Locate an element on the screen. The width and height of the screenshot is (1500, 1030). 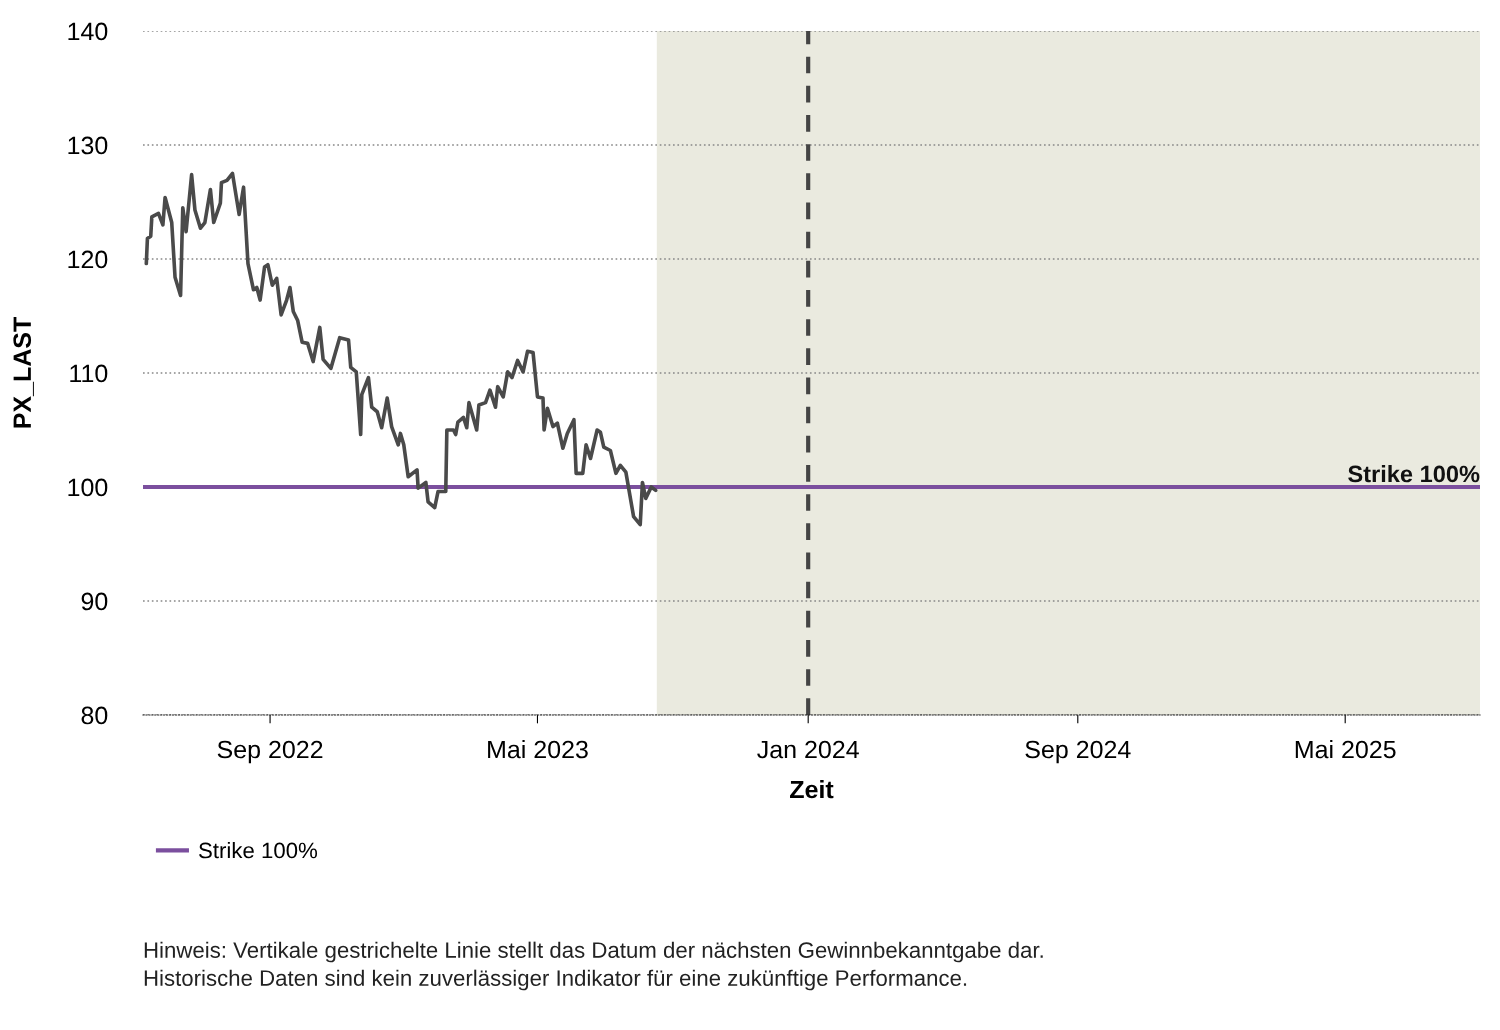
text: Hinweis: Vertikale gestrichelte Linie stellt das Datum der nächsten Gewinnbekanntgabe dar. is located at coordinates (593, 952).